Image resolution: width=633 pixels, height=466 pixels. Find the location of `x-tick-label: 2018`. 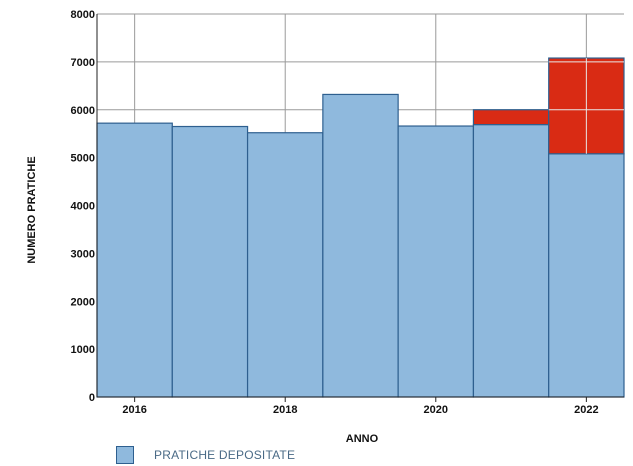

x-tick-label: 2018 is located at coordinates (285, 410).